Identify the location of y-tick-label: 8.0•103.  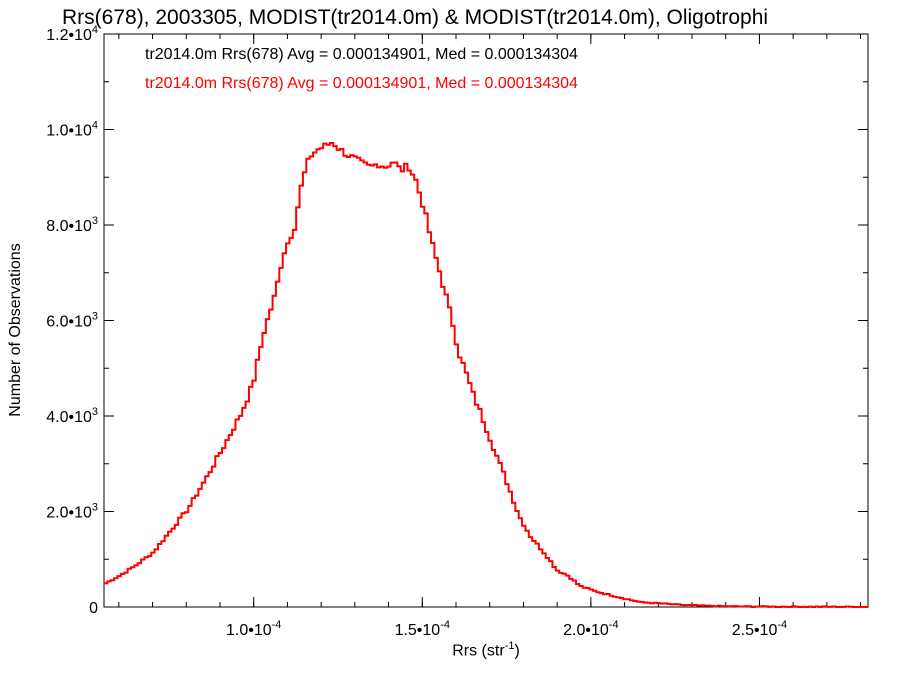
(72, 225).